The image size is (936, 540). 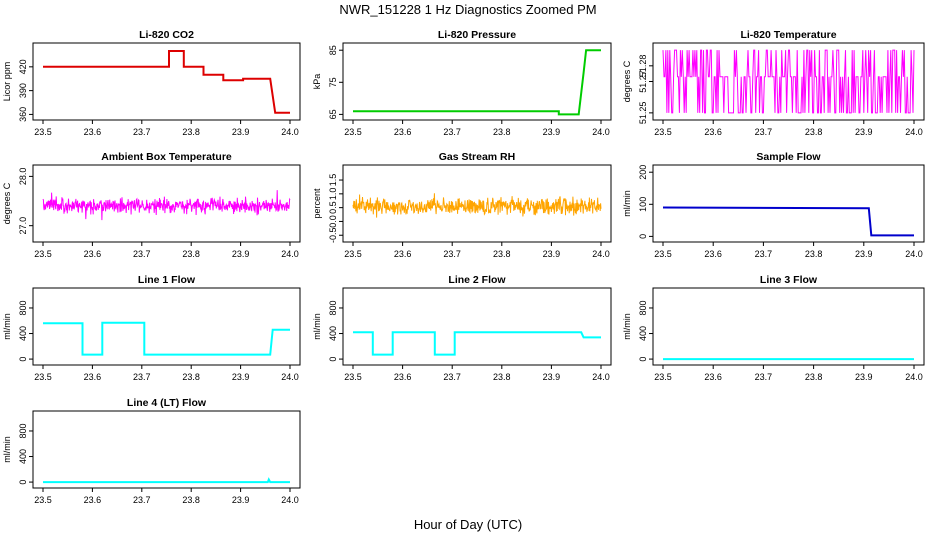 What do you see at coordinates (477, 157) in the screenshot?
I see `chart-title: Gas Stream RH` at bounding box center [477, 157].